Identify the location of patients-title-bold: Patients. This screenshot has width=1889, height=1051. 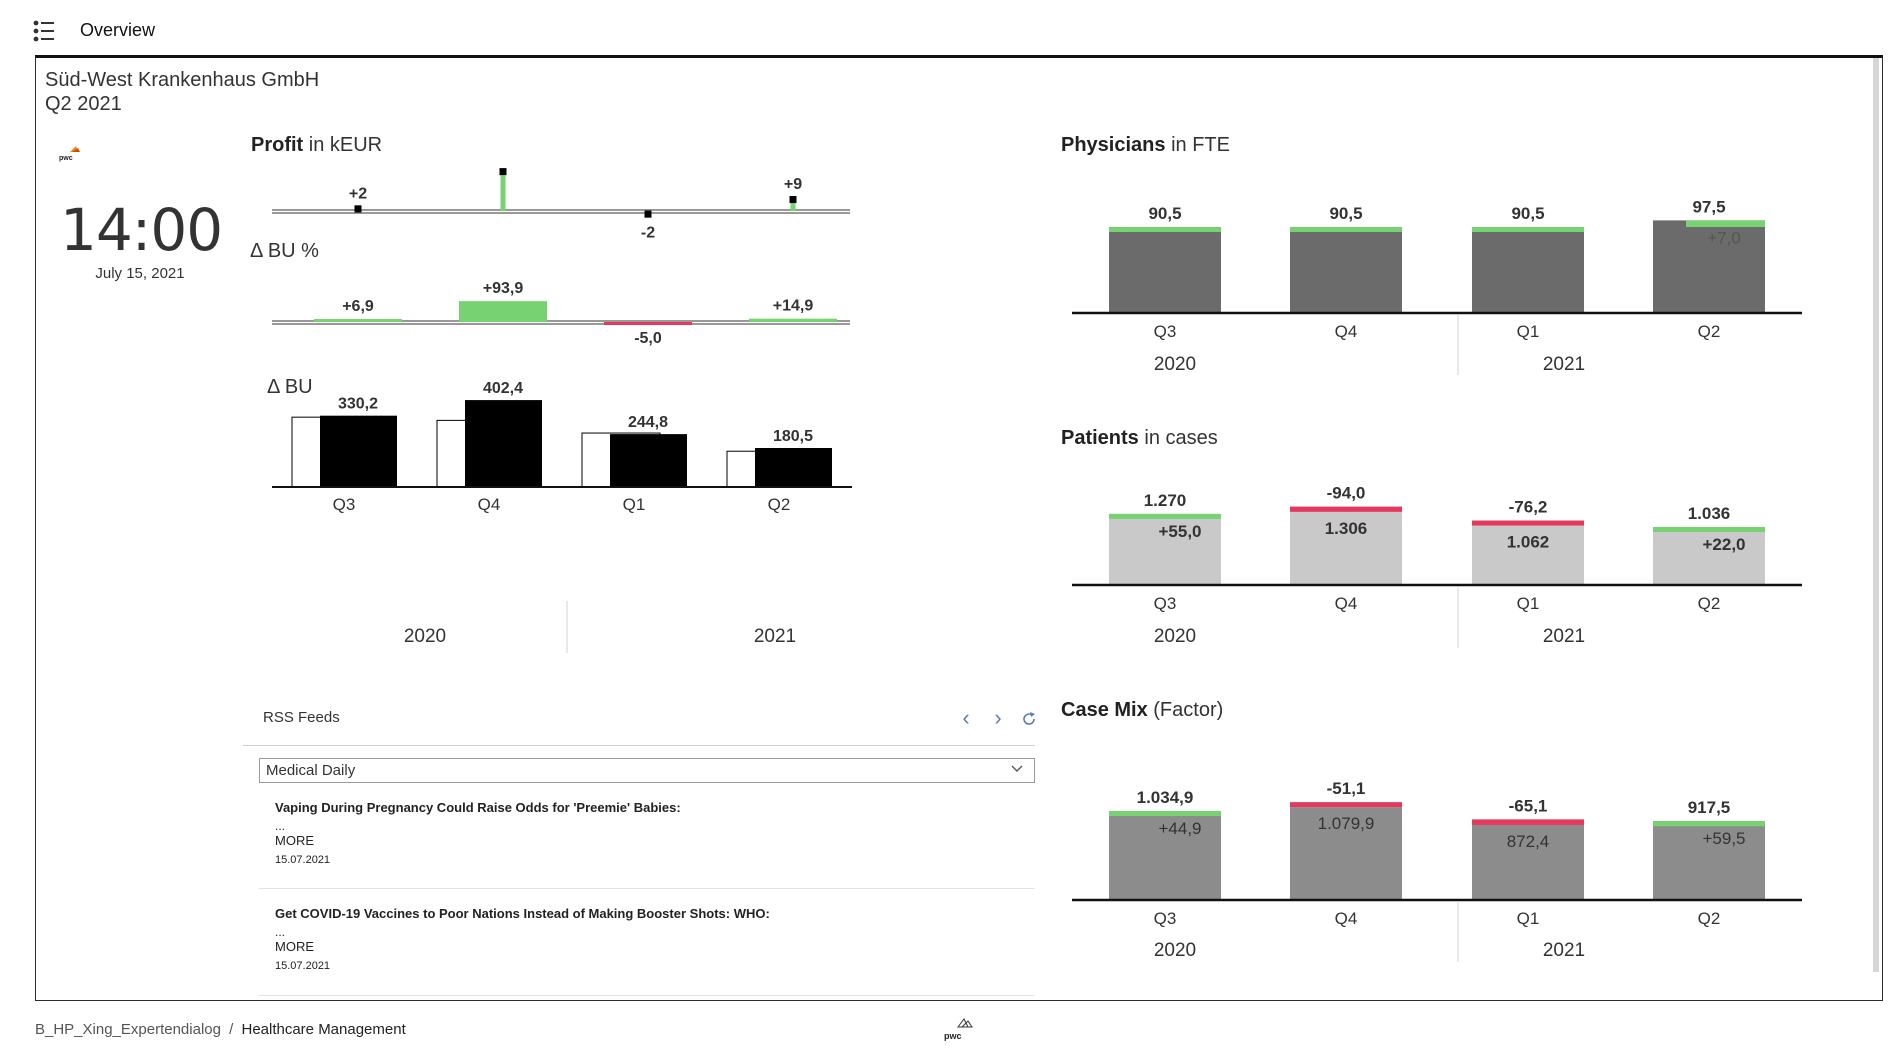
(1100, 438).